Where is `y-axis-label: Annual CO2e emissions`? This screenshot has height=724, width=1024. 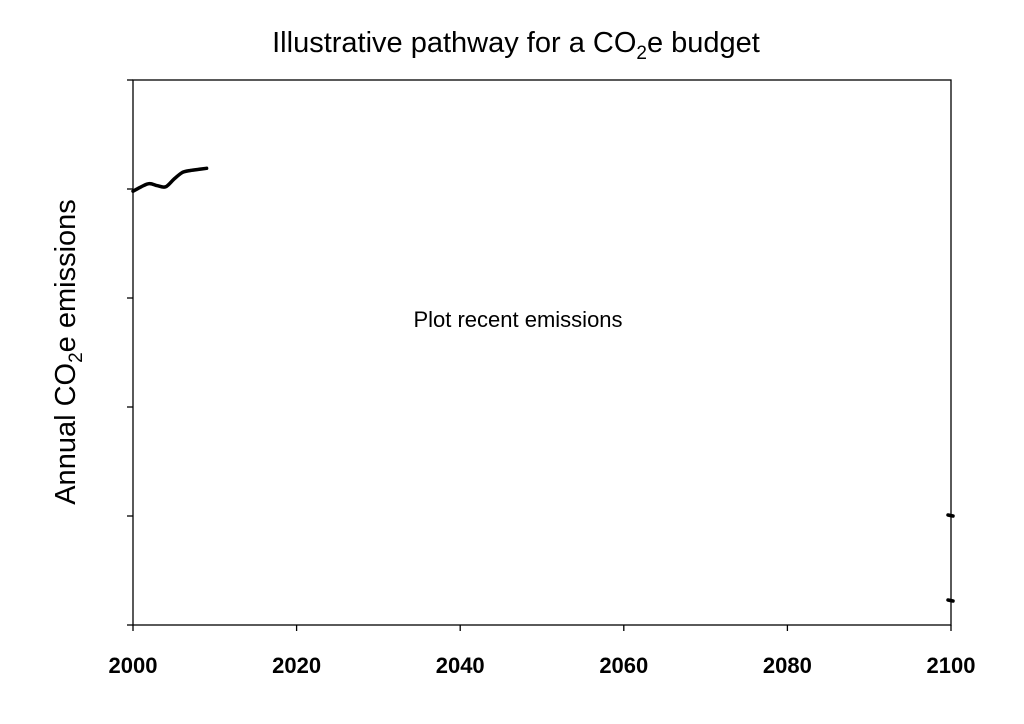
y-axis-label: Annual CO2e emissions is located at coordinates (68, 352).